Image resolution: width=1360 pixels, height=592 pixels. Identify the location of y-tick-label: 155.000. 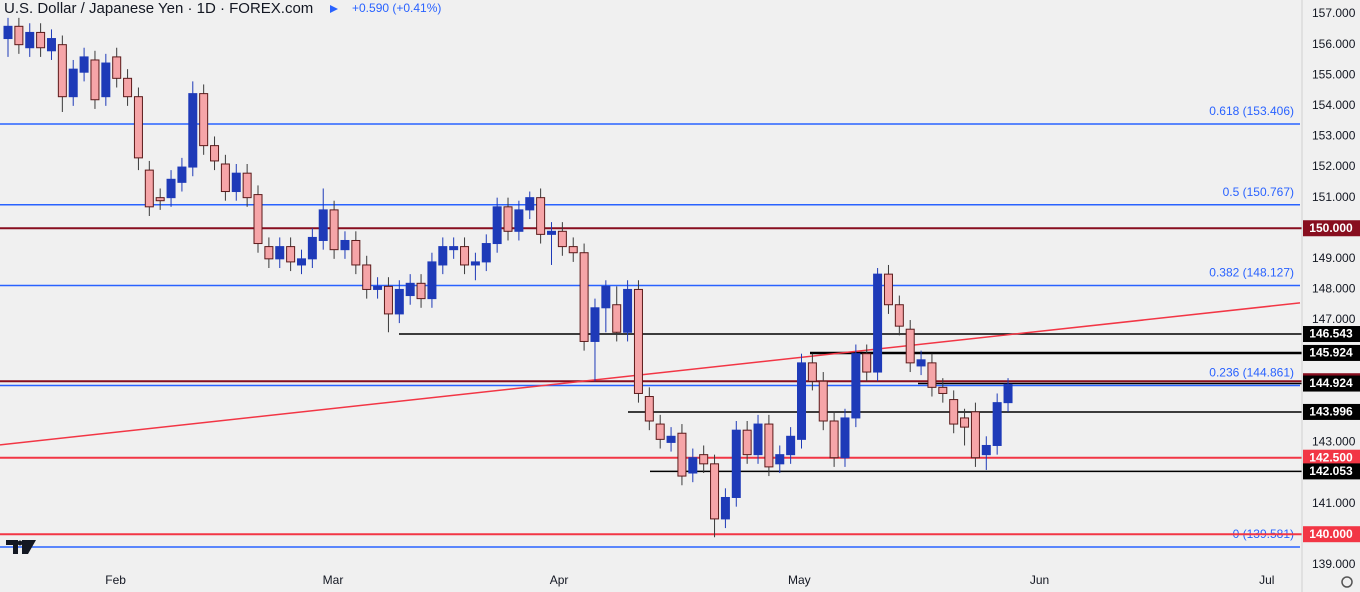
(1334, 74).